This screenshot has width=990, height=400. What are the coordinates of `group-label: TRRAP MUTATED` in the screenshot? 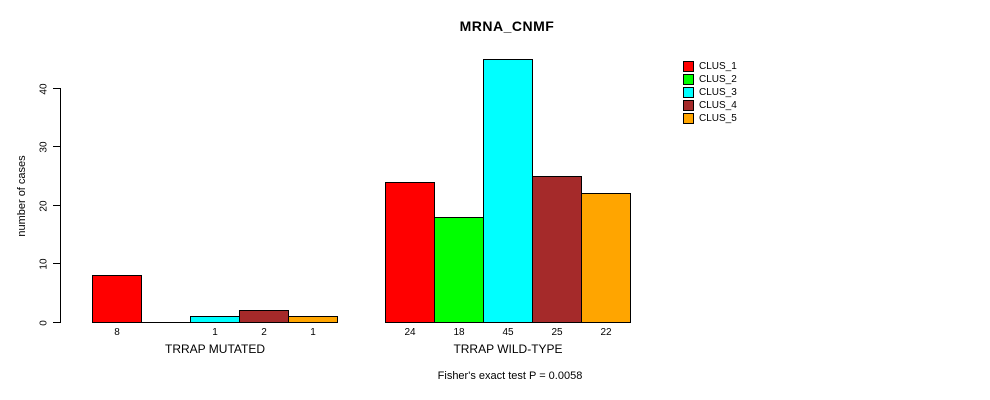 It's located at (215, 349).